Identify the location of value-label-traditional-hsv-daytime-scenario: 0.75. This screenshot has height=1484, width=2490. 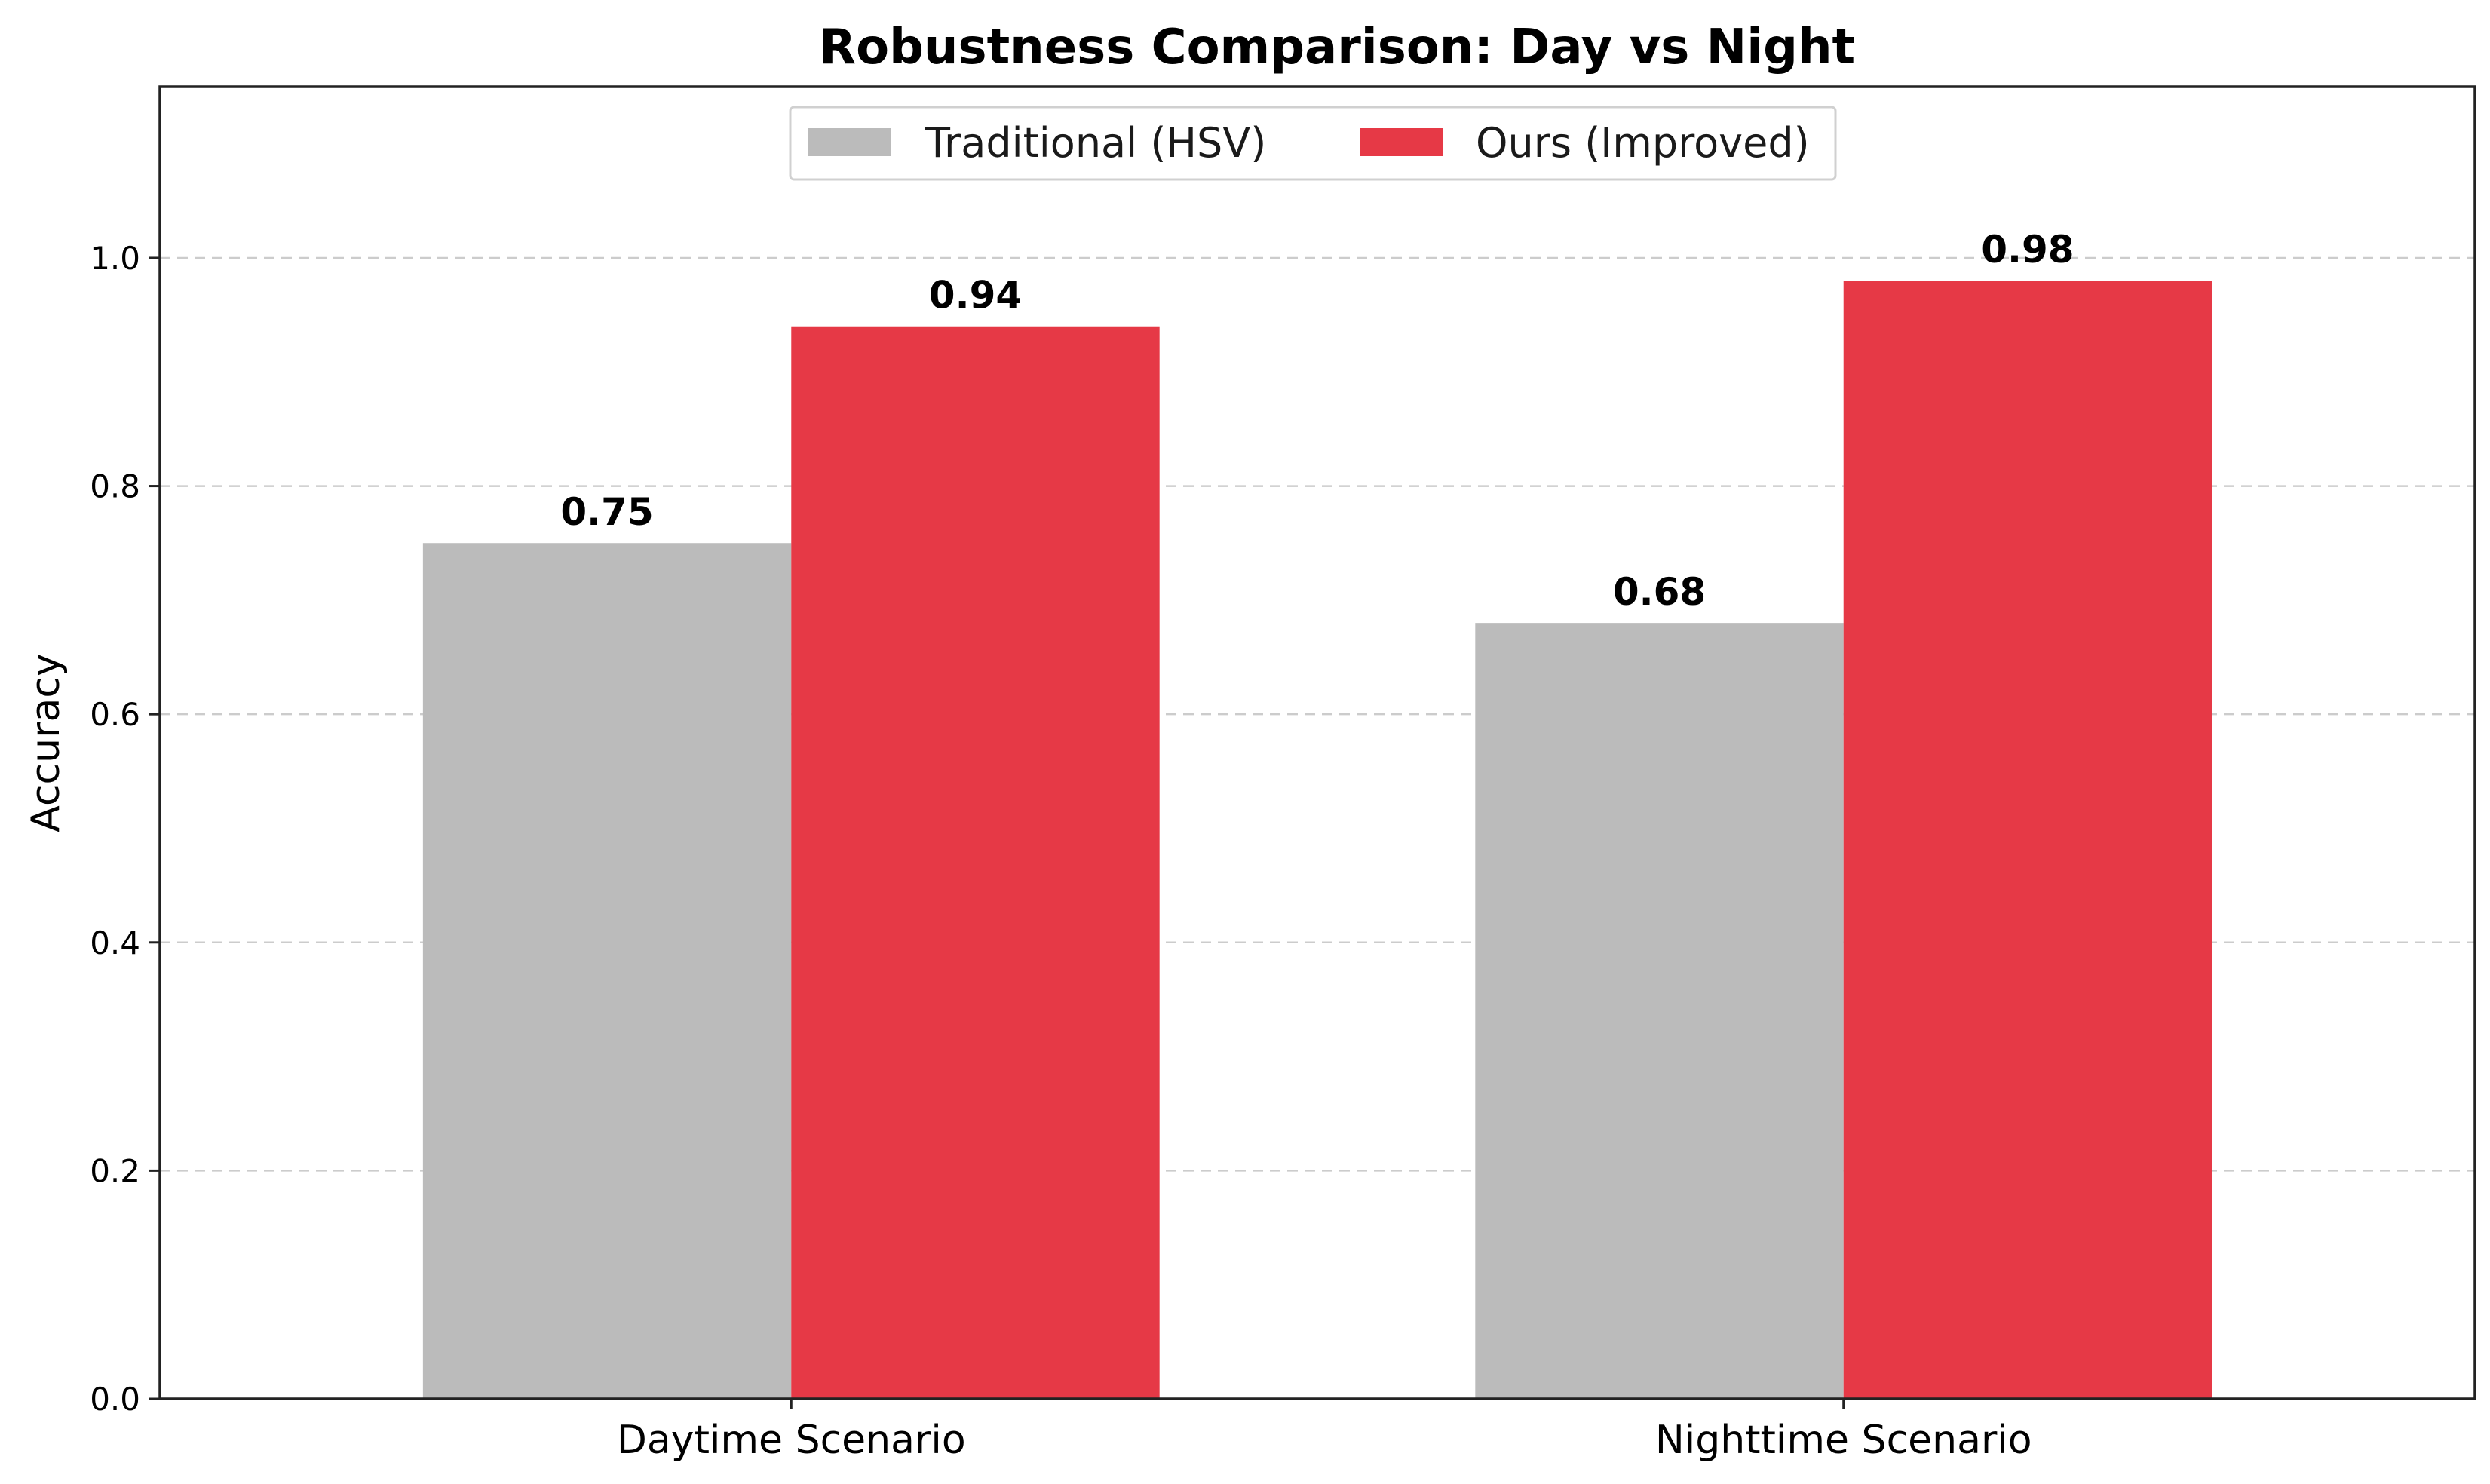
(606, 512).